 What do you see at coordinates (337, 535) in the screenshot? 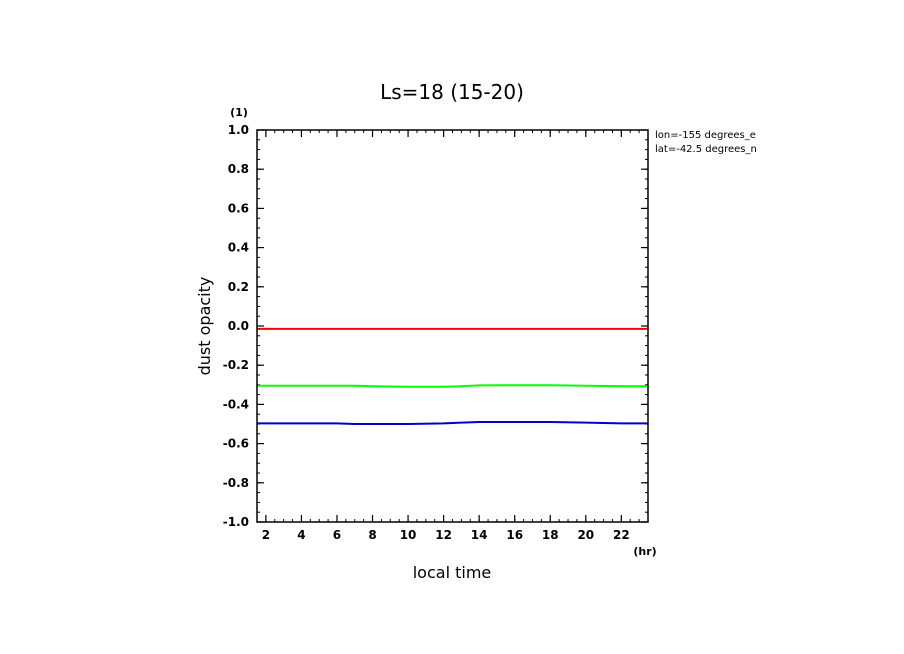
I see `x-tick-label: 6` at bounding box center [337, 535].